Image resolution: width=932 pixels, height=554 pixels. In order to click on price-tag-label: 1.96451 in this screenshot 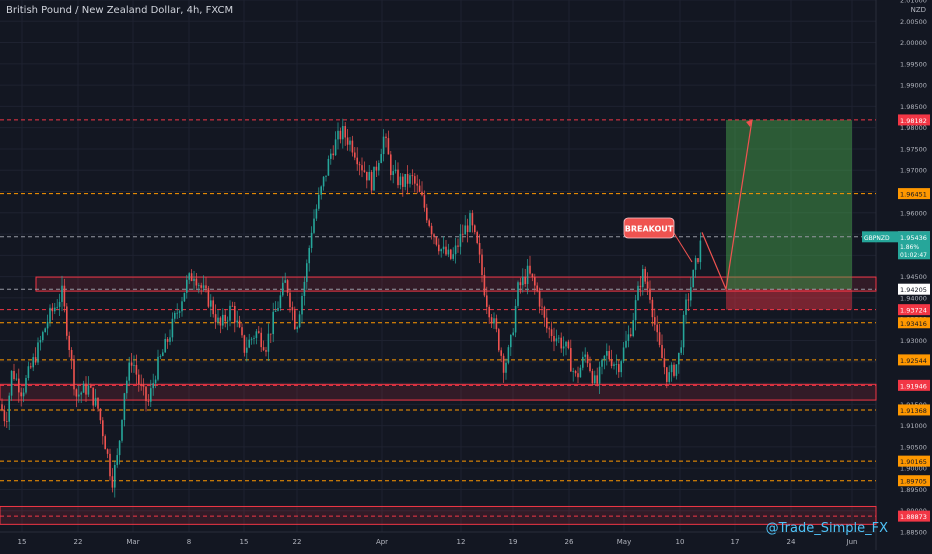, I will do `click(913, 195)`.